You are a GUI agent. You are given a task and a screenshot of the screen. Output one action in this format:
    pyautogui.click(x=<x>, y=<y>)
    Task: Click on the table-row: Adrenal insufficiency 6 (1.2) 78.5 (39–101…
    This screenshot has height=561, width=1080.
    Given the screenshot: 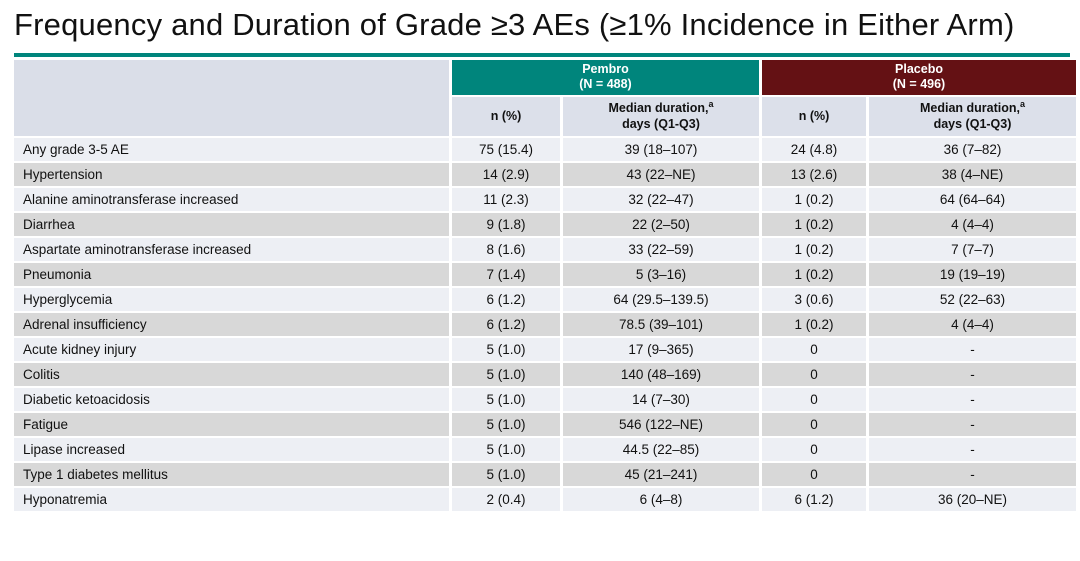 What is the action you would take?
    pyautogui.click(x=545, y=324)
    